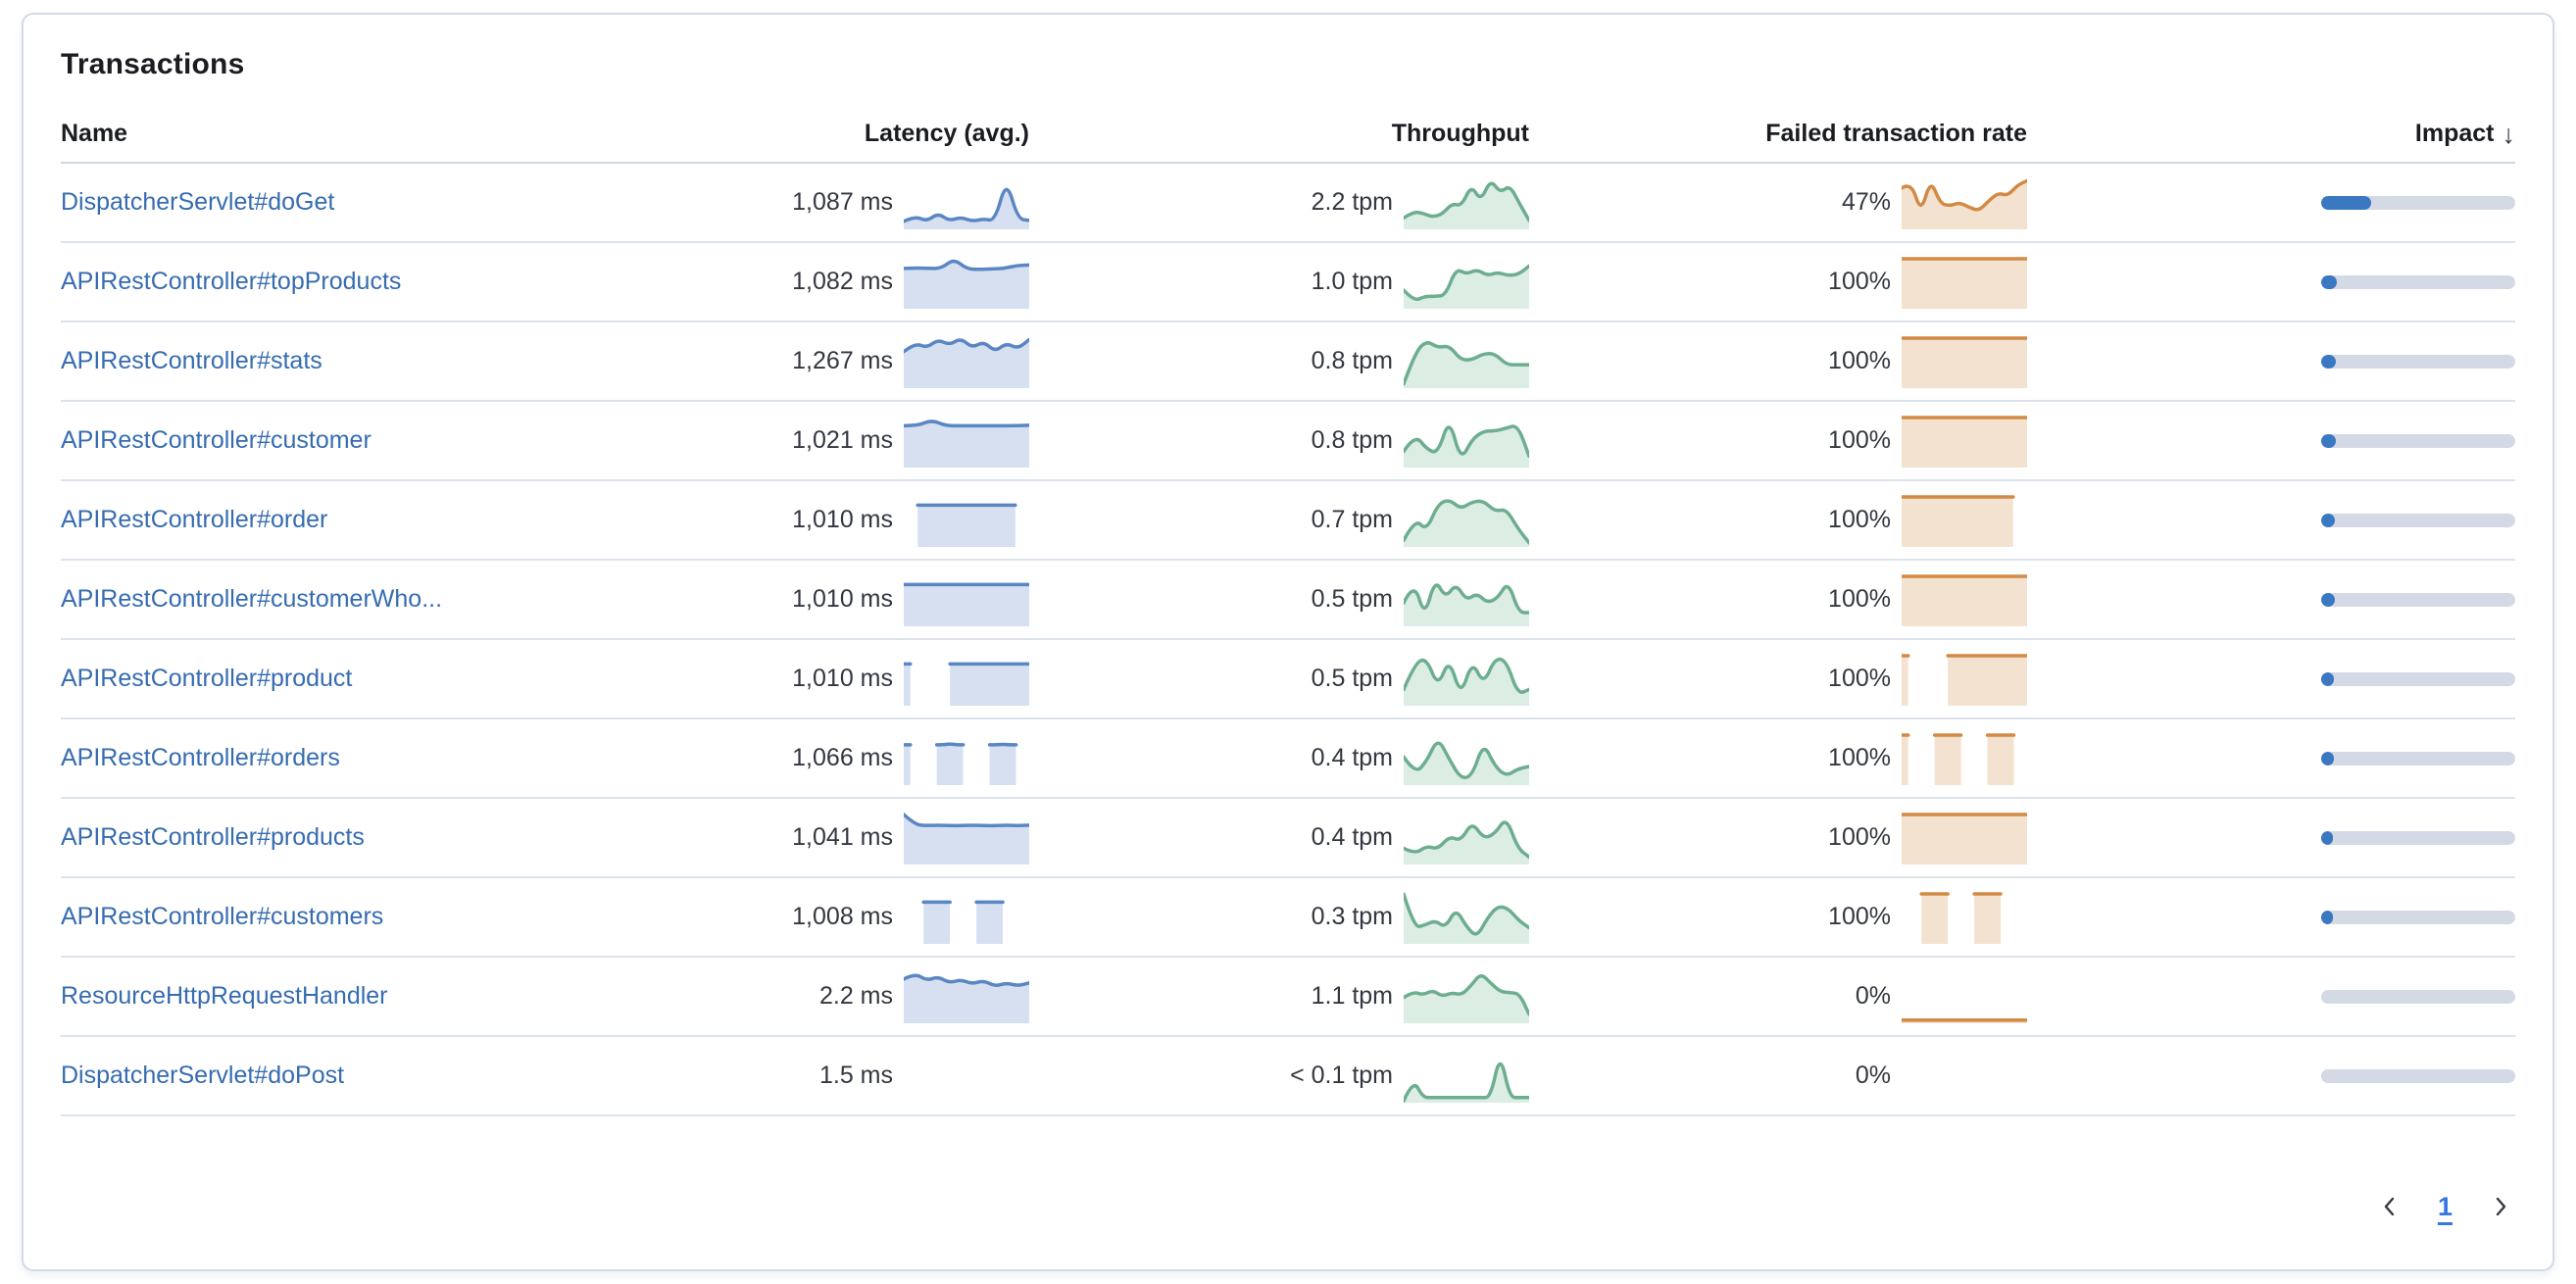 This screenshot has width=2576, height=1284. Describe the element at coordinates (2509, 134) in the screenshot. I see `sort-desc-icon: ↓` at that location.